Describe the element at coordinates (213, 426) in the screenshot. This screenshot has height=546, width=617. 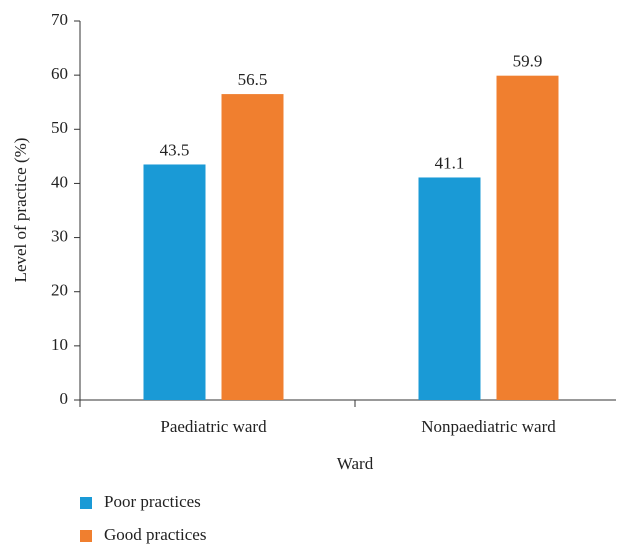
I see `x-tick-label: Paediatric ward` at that location.